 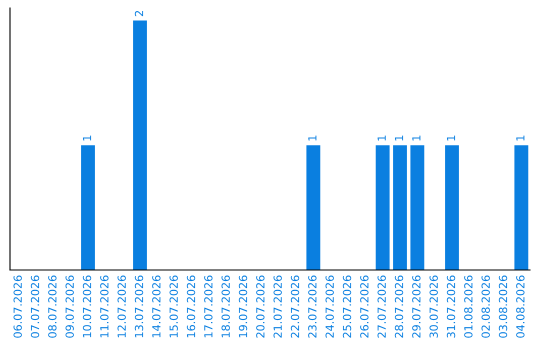 What do you see at coordinates (277, 307) in the screenshot?
I see `x-tick-label: 21.07.2026` at bounding box center [277, 307].